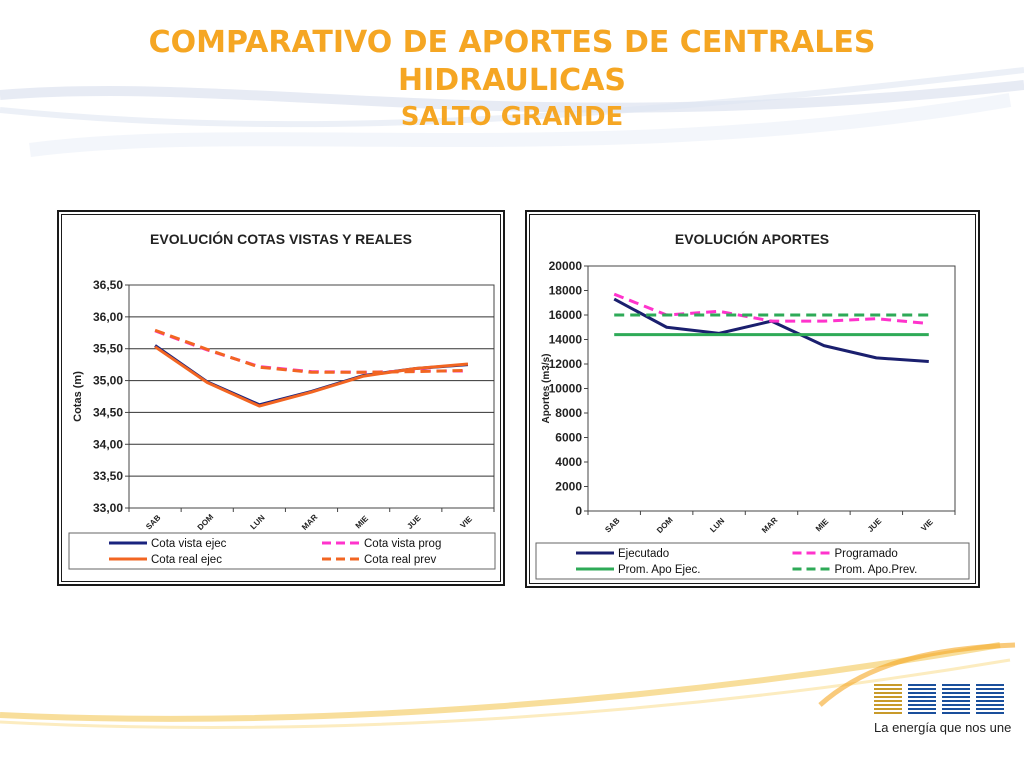 The image size is (1024, 768). What do you see at coordinates (643, 554) in the screenshot?
I see `legend-label: Ejecutado` at bounding box center [643, 554].